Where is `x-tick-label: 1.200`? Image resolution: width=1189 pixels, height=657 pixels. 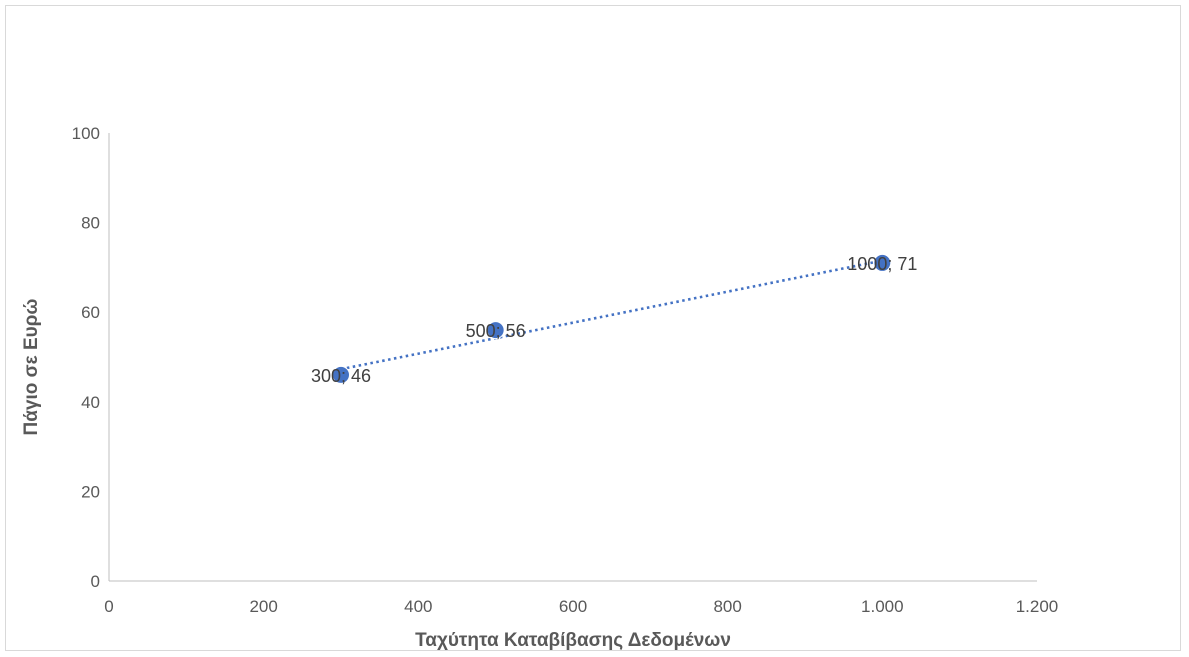
x-tick-label: 1.200 is located at coordinates (1037, 606).